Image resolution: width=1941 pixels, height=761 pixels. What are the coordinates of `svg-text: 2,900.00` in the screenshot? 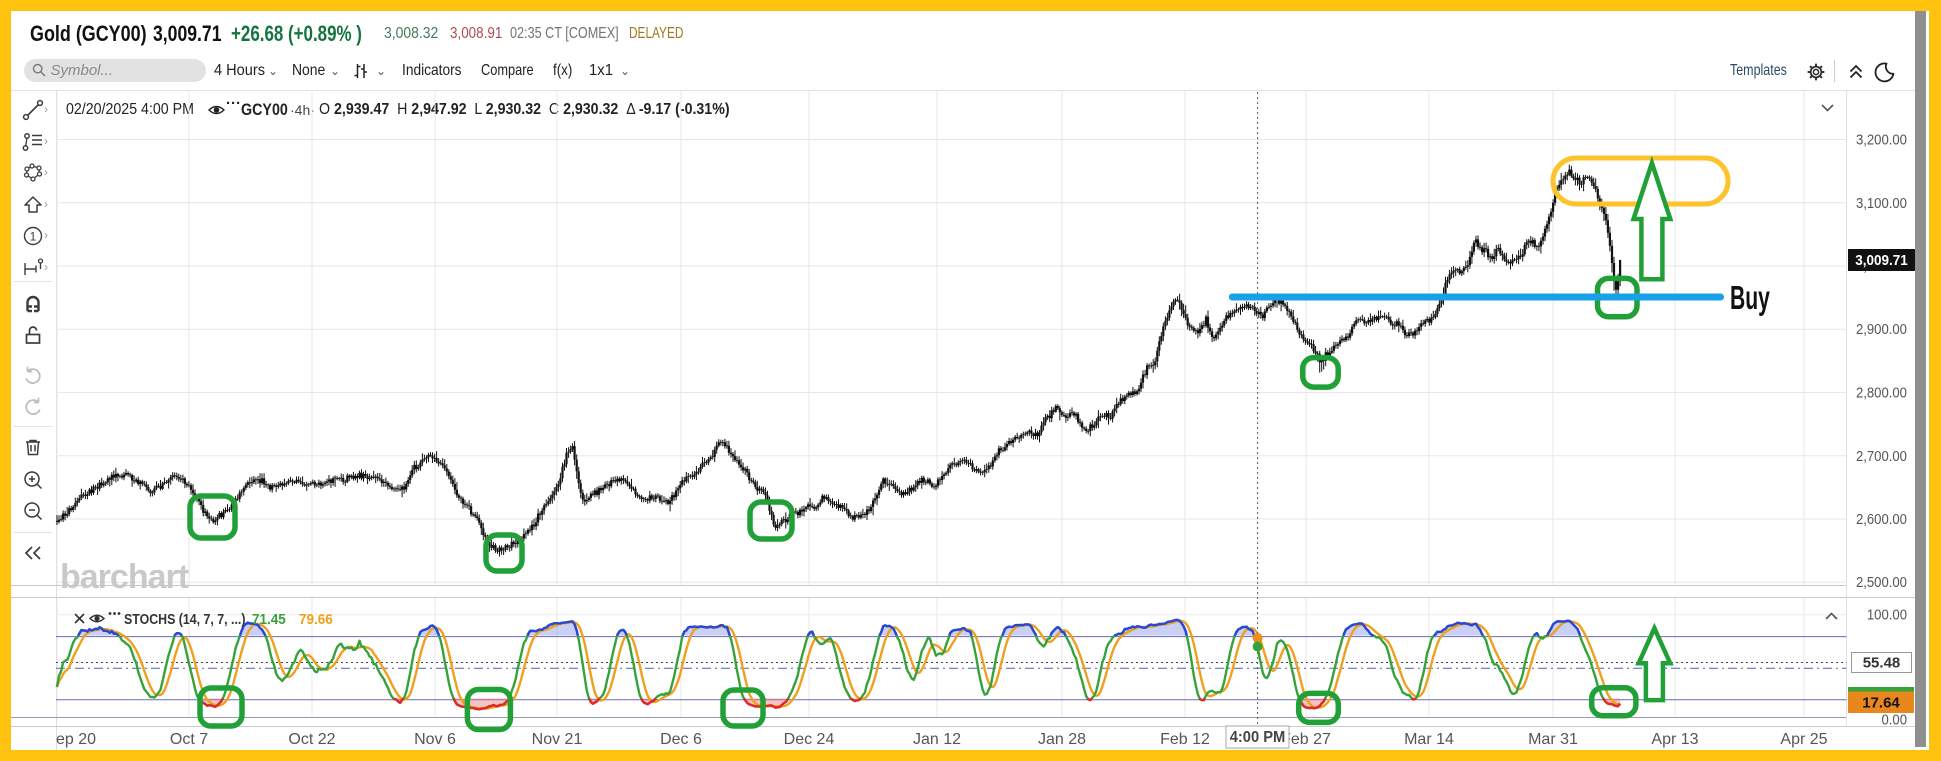 It's located at (1881, 328).